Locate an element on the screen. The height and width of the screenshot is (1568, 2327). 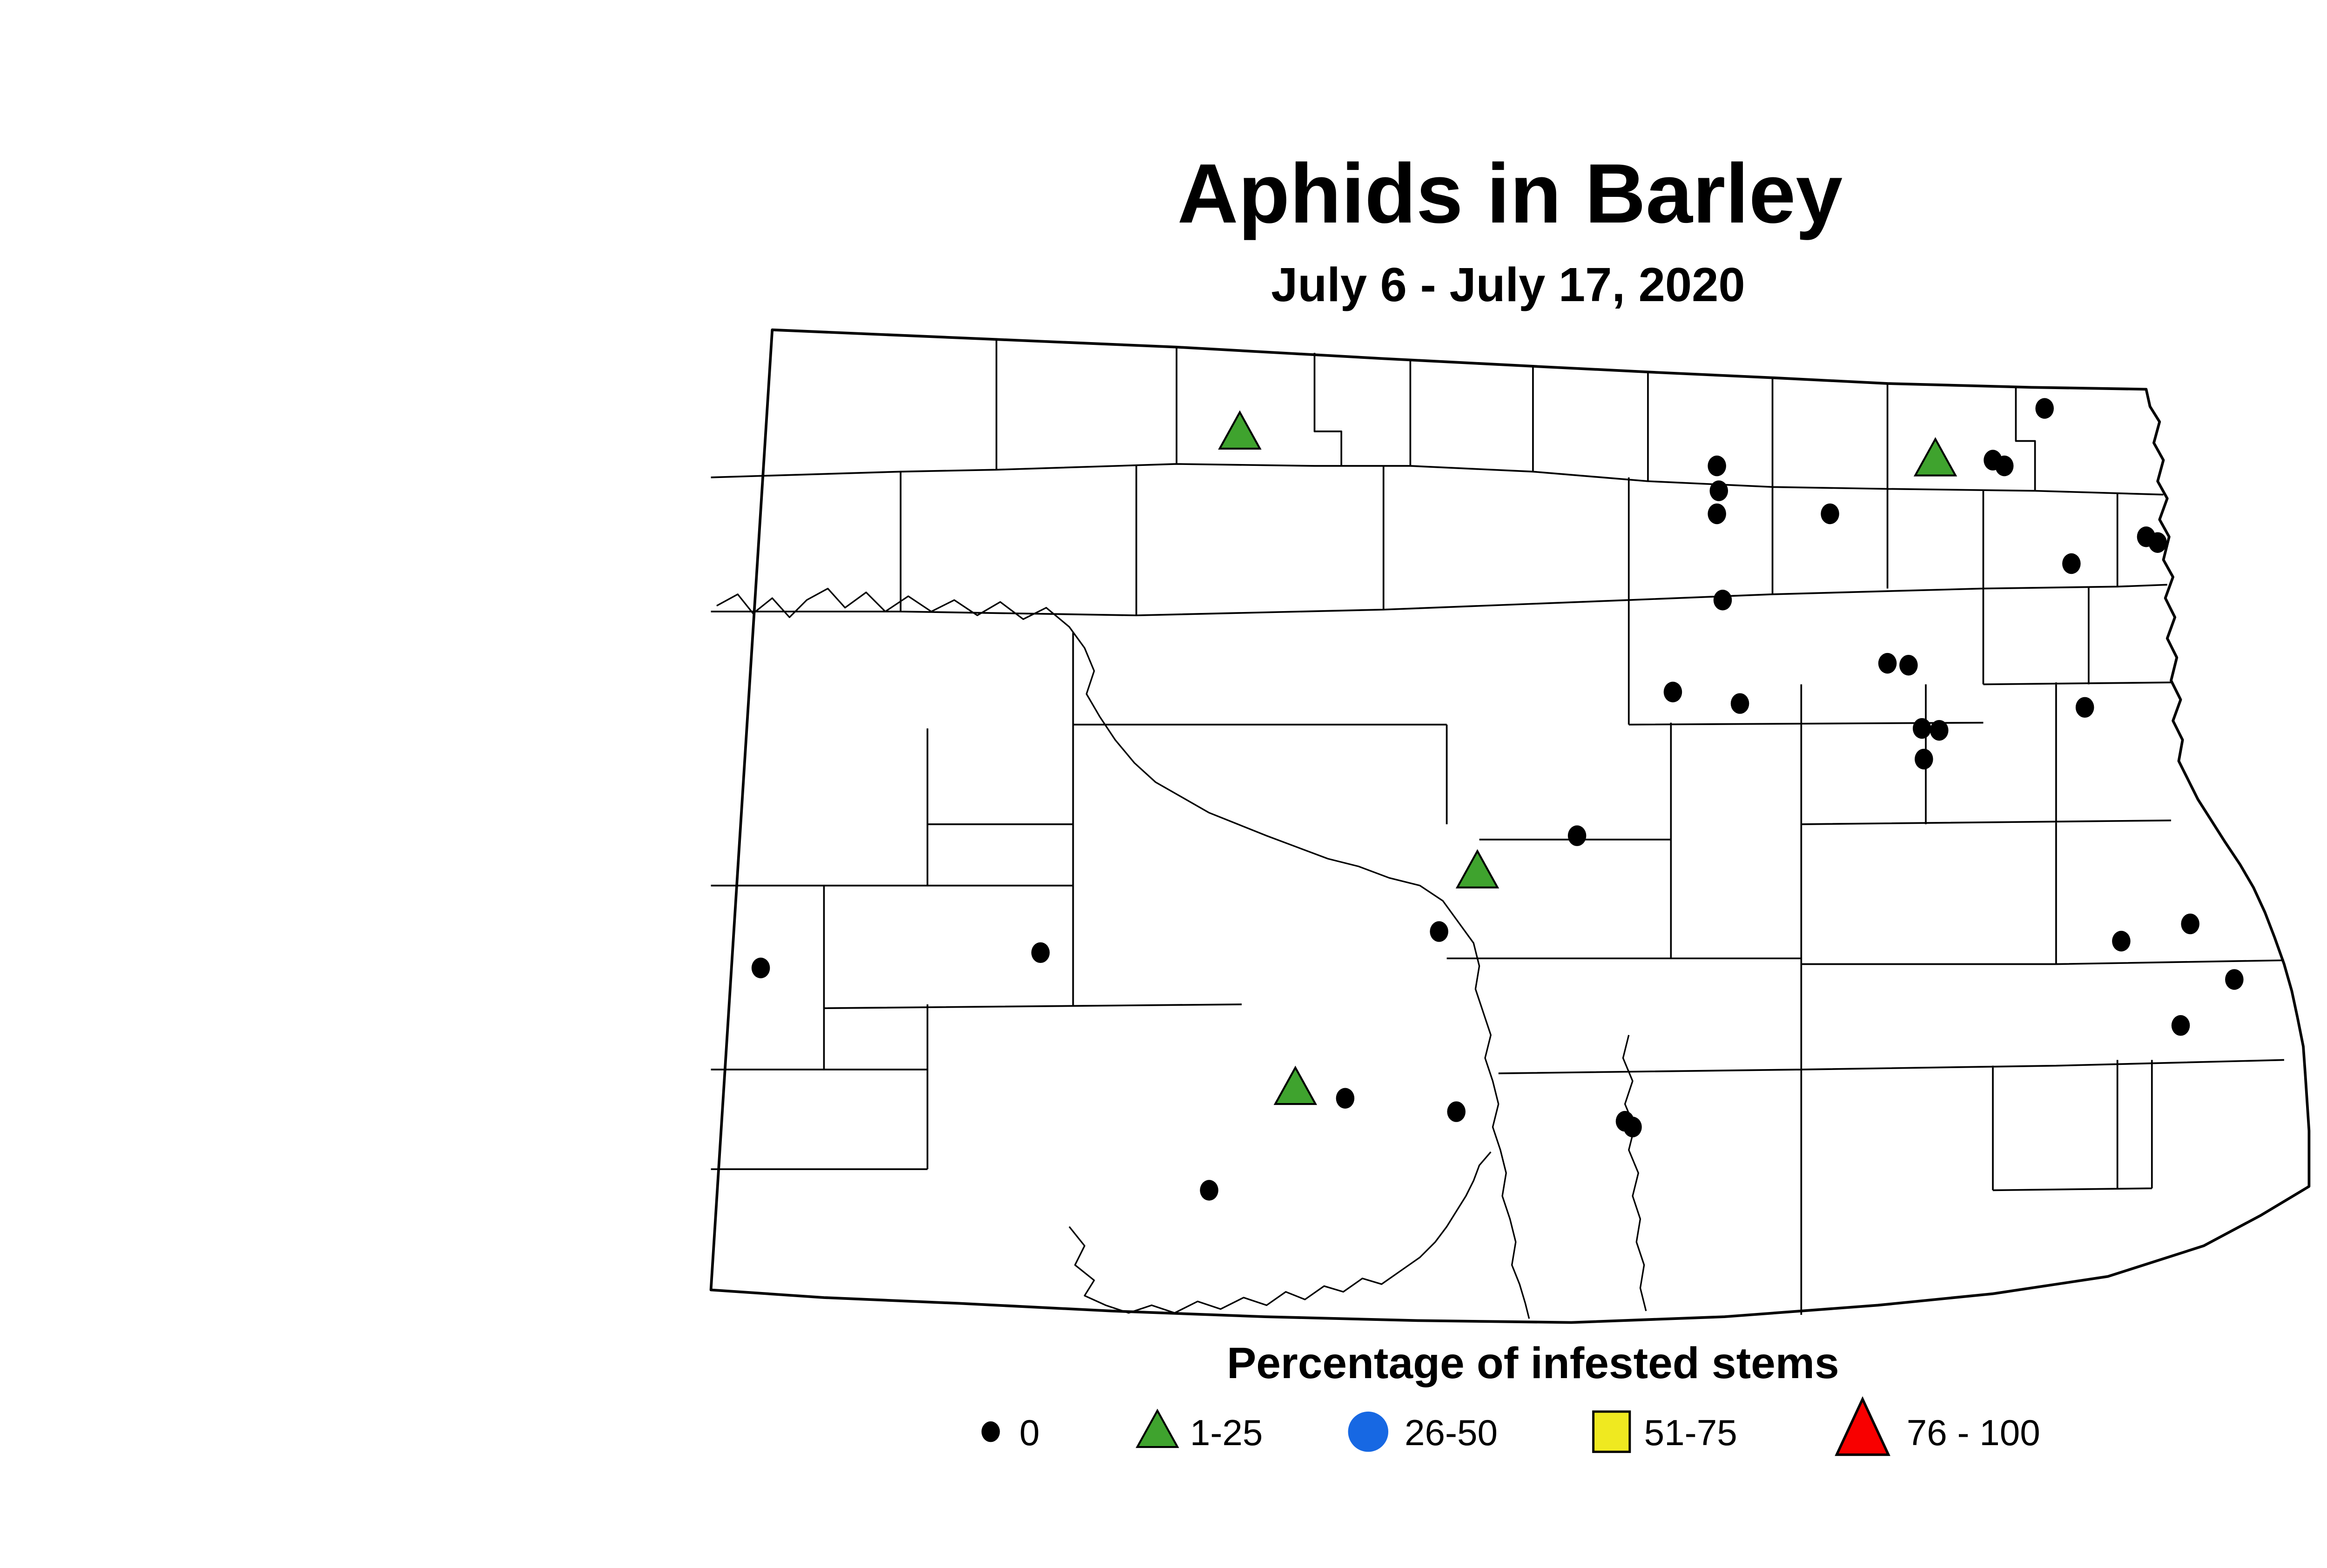
legend-item: 76 - 100 is located at coordinates (1938, 1426).